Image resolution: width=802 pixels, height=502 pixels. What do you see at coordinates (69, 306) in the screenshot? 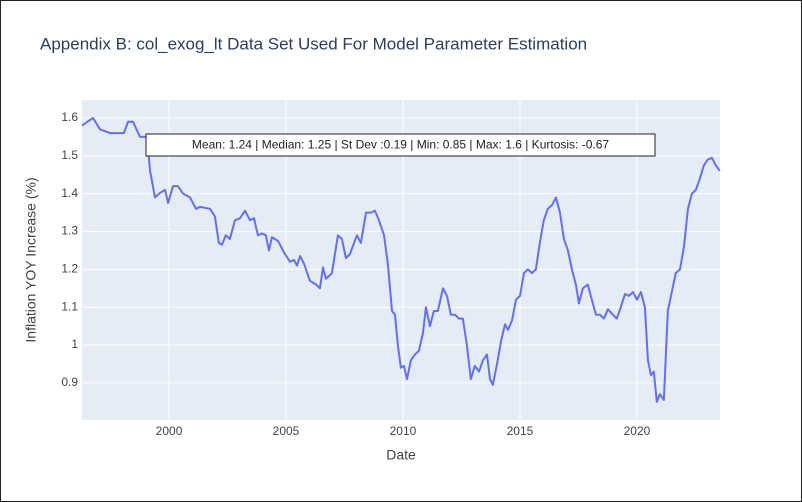
I see `y-tick-label: 1.1` at bounding box center [69, 306].